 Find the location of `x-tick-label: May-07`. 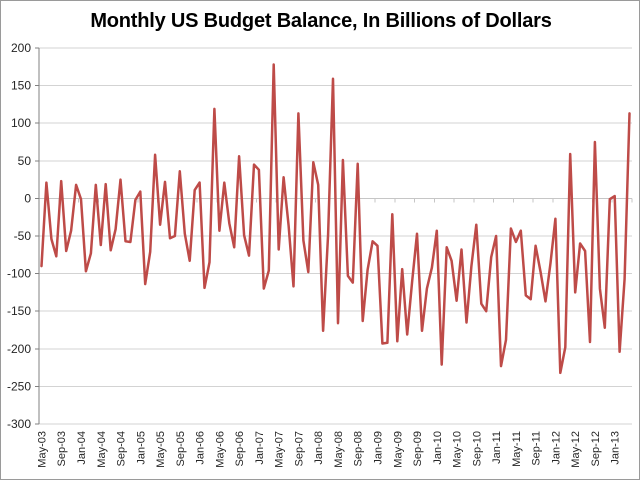

x-tick-label: May-07 is located at coordinates (280, 449).